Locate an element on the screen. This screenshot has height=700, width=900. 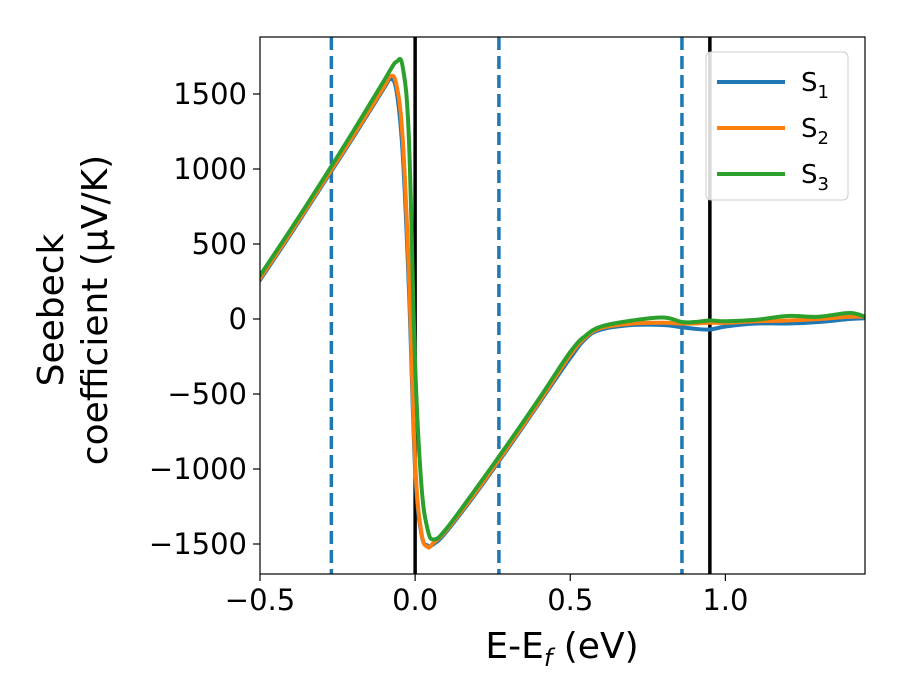
y-tick-label: 0 is located at coordinates (238, 319).